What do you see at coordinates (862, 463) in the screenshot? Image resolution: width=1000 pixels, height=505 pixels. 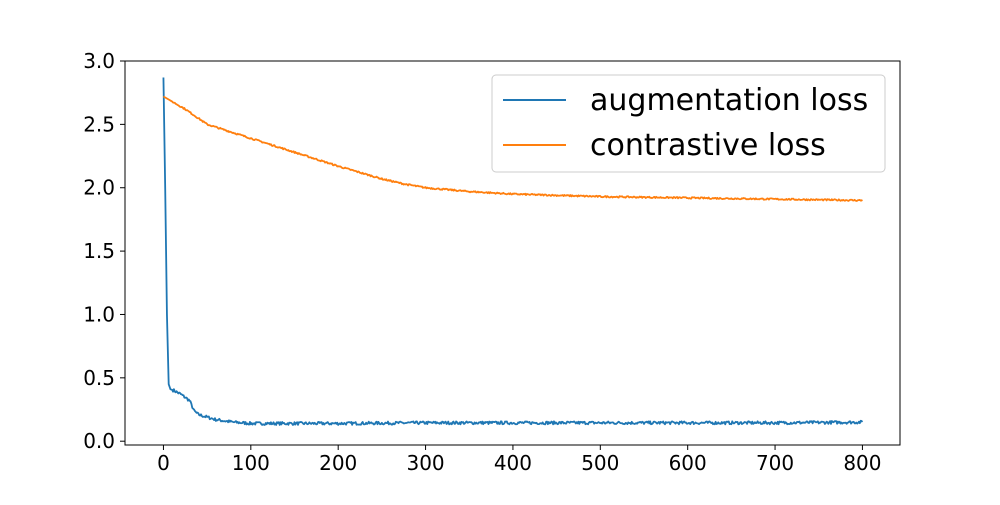 I see `x-tick-label: 800` at bounding box center [862, 463].